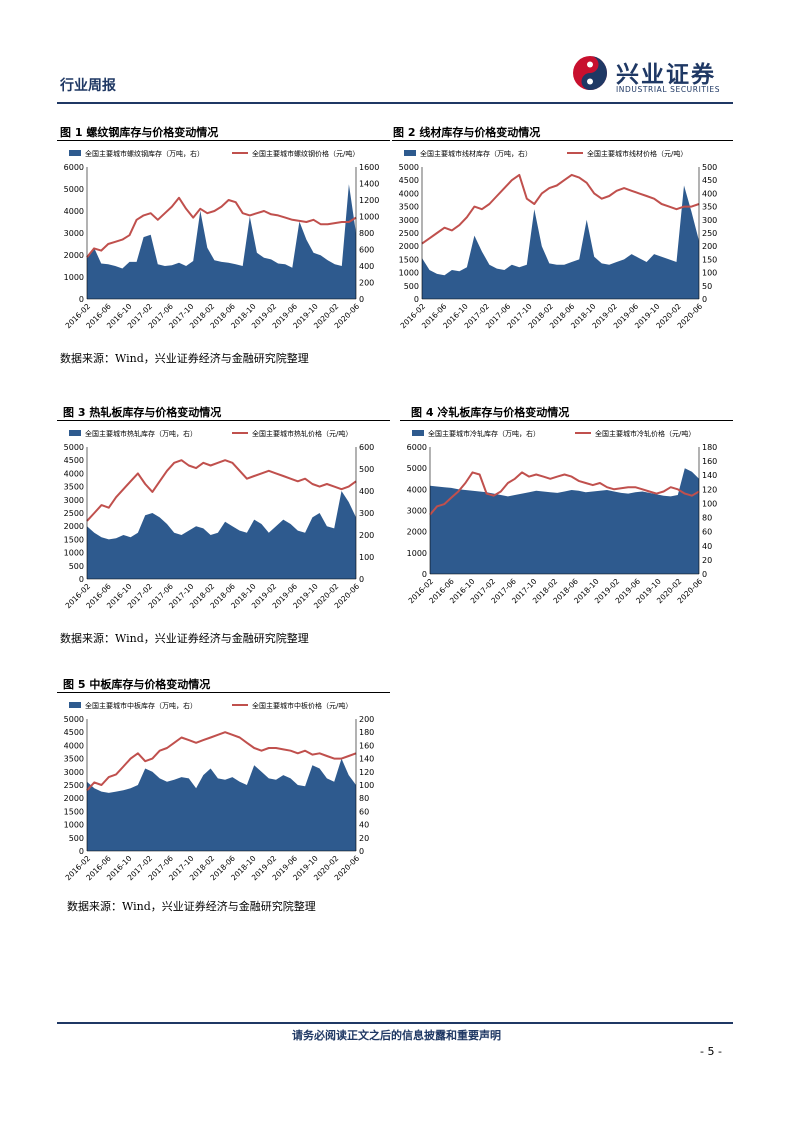 This screenshot has height=1122, width=793. I want to click on chart-legend: 全国主要城市螺纹钢库存（万吨，右） 全国主要城市螺纹钢价格（元/吨）, so click(214, 153).